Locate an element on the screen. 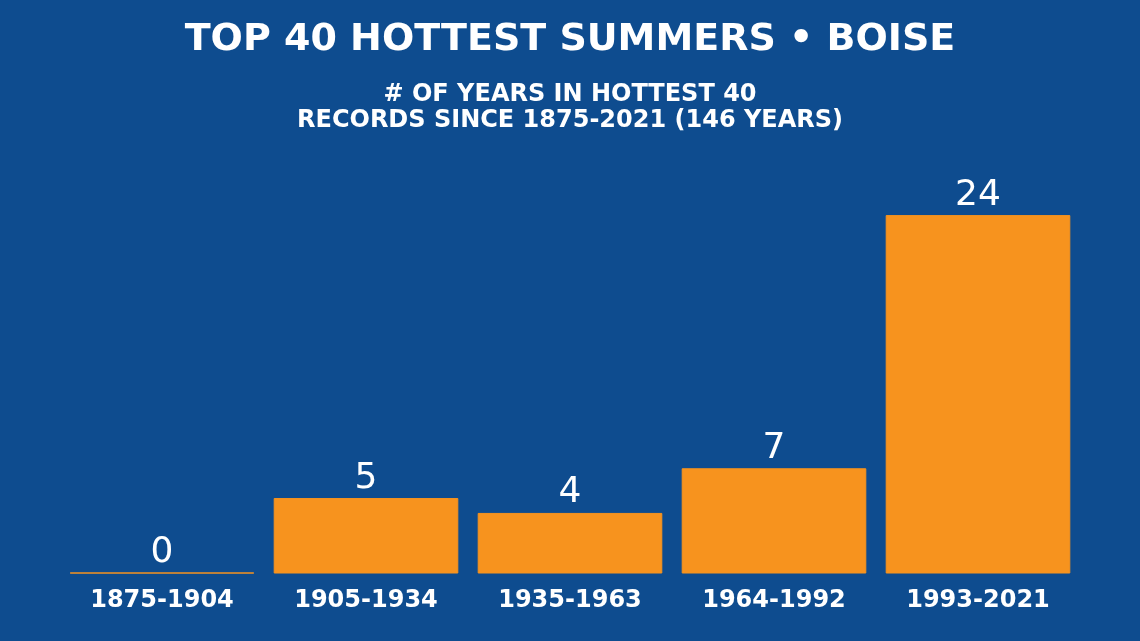  data-label: 4 is located at coordinates (570, 490).